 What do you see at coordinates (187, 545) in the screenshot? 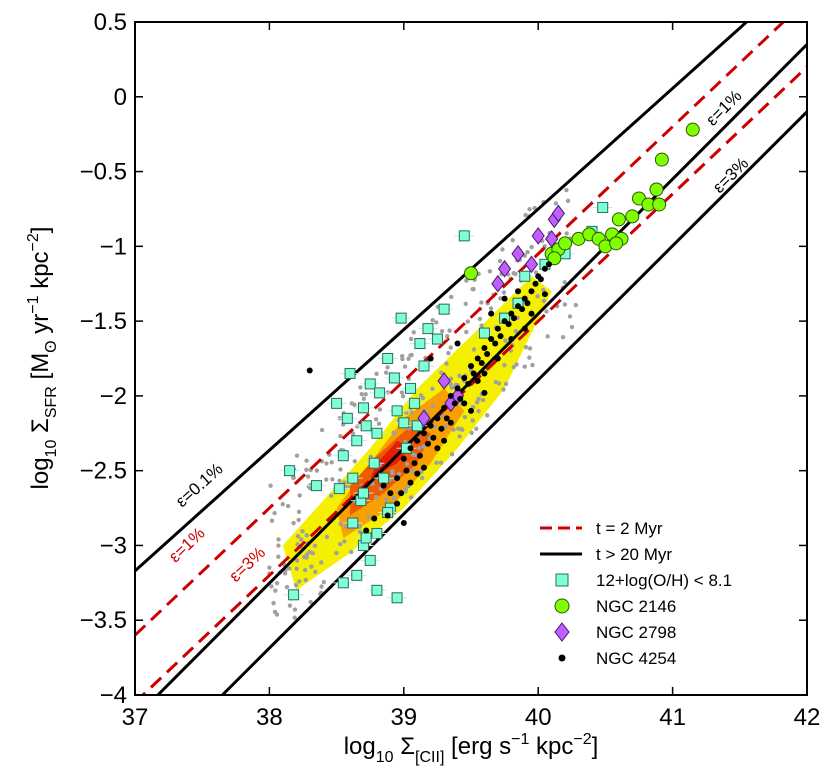
I see `efficiency-label: ε=1%` at bounding box center [187, 545].